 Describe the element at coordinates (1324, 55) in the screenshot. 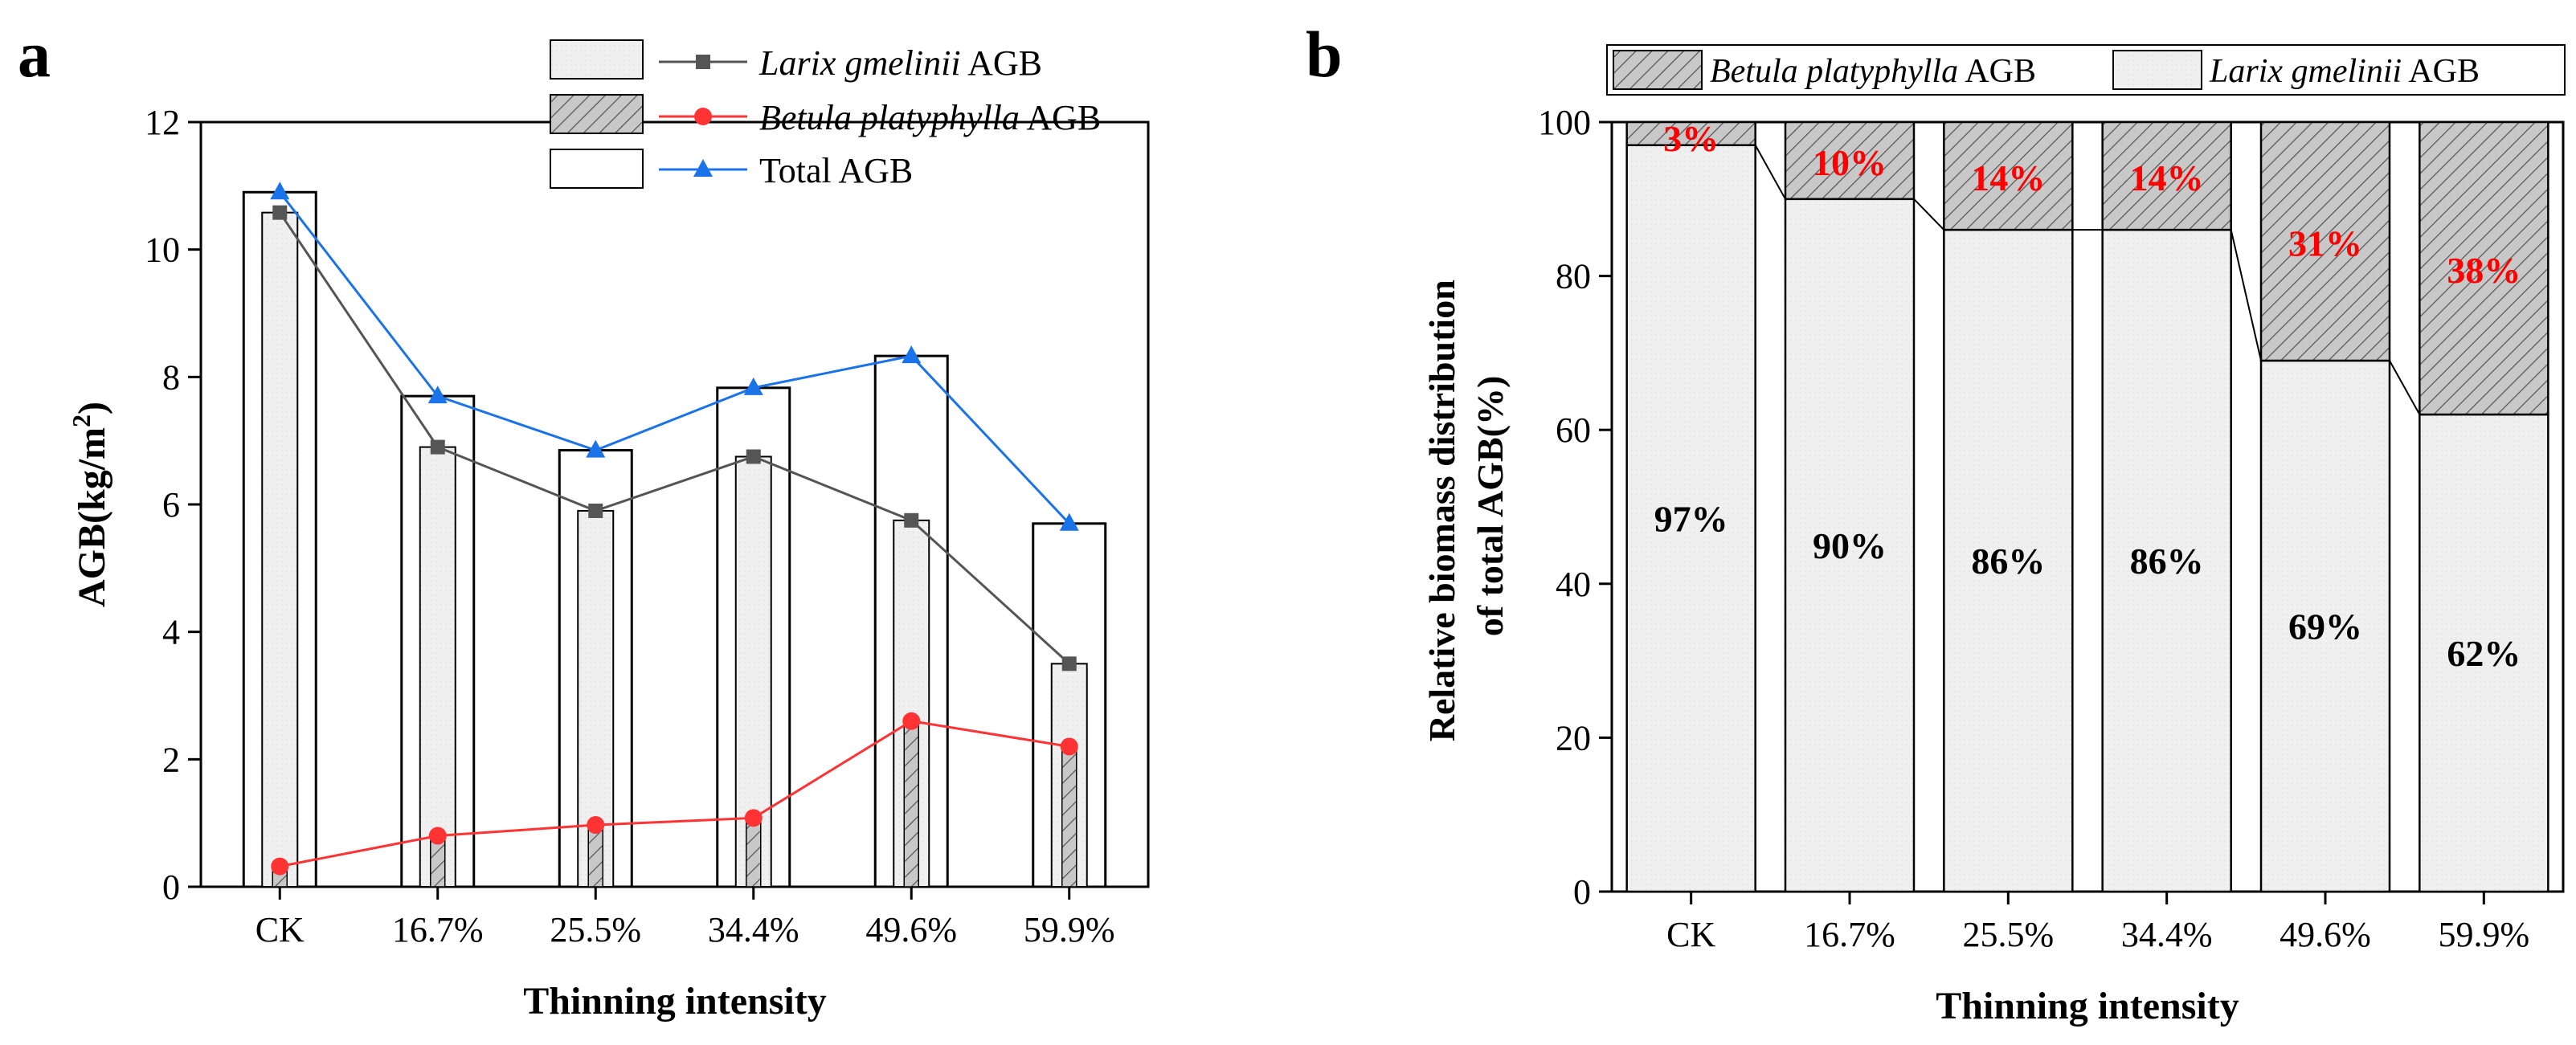

I see `panel-b-letter: b` at that location.